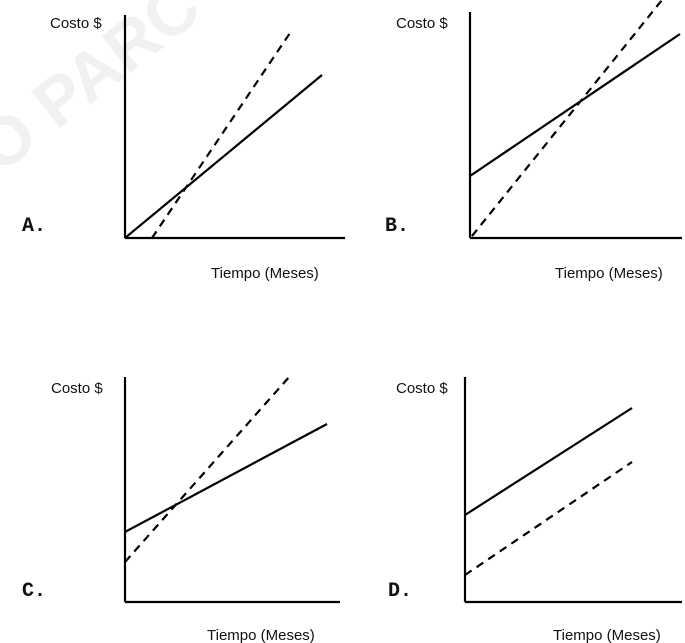 The image size is (685, 643). I want to click on panel-letter-b: B., so click(397, 226).